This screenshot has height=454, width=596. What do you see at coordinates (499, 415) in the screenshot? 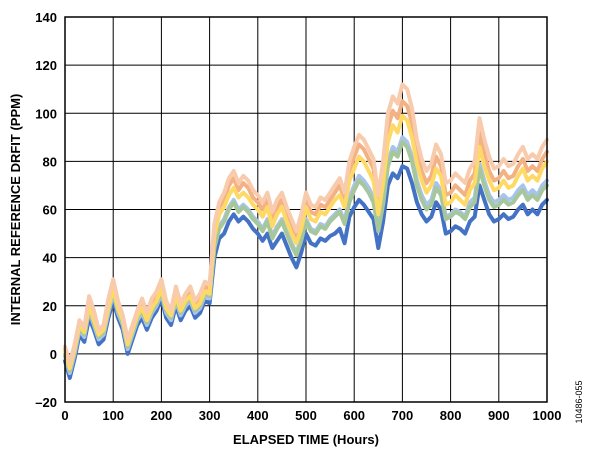
I see `x-tick-label: 900` at bounding box center [499, 415].